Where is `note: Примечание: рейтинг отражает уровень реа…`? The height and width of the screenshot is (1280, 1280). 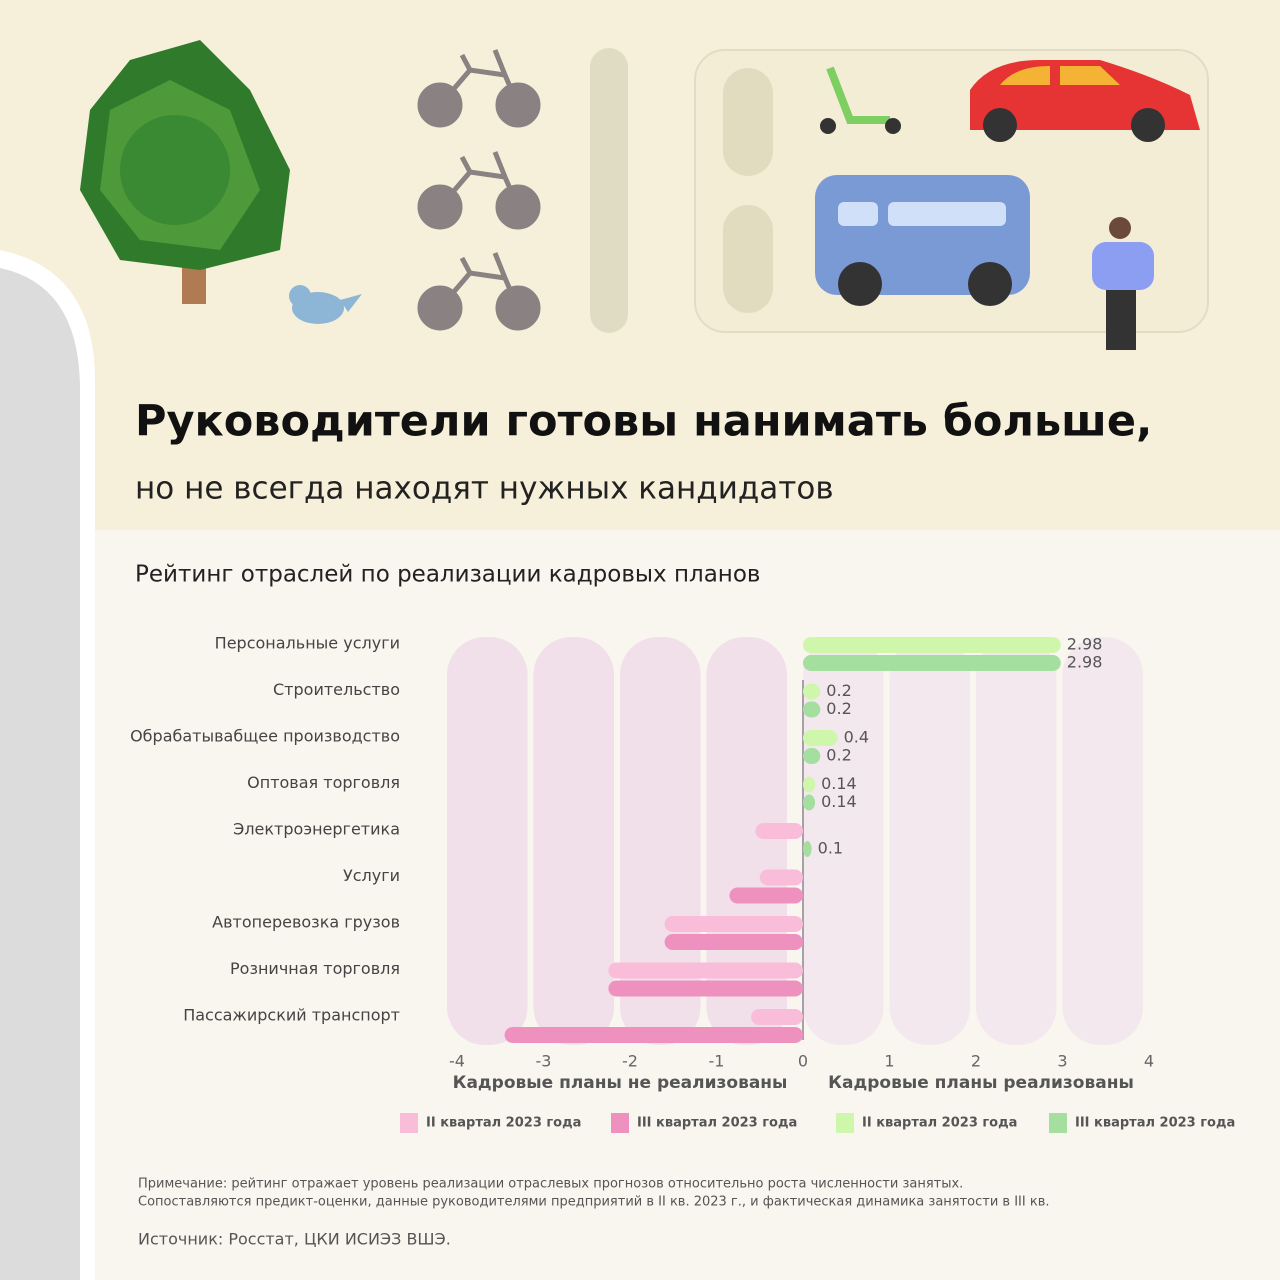
note: Примечание: рейтинг отражает уровень реа… is located at coordinates (550, 1184).